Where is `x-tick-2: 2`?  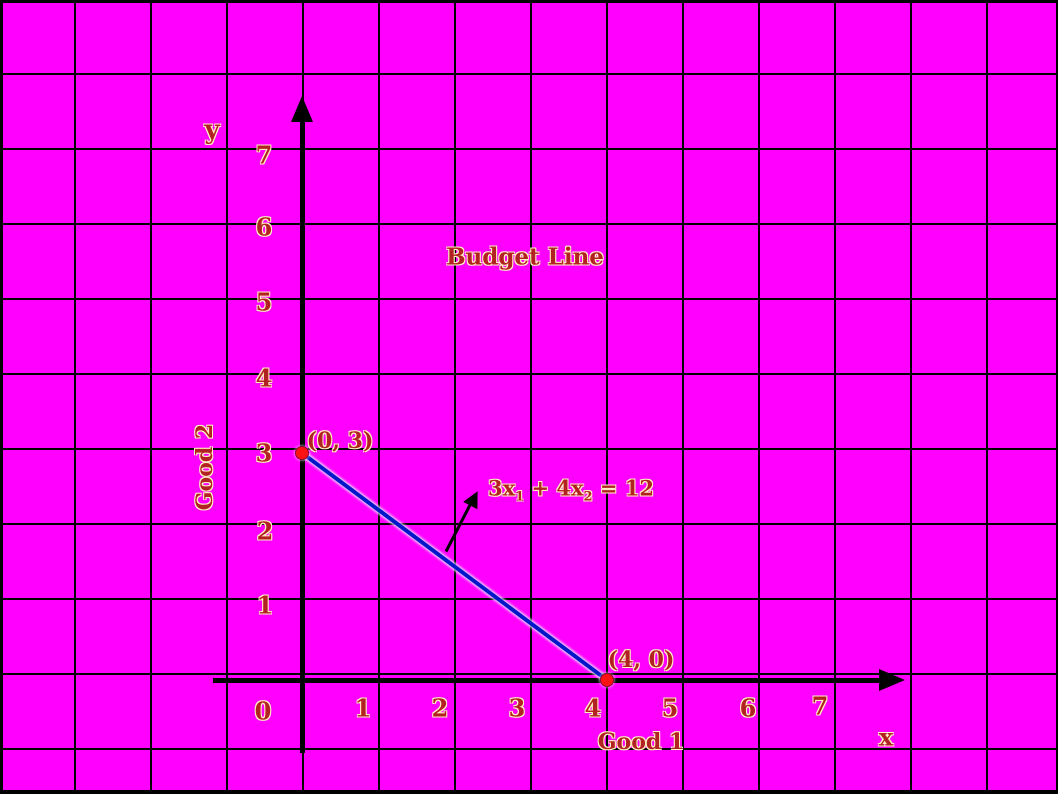
x-tick-2: 2 is located at coordinates (440, 708).